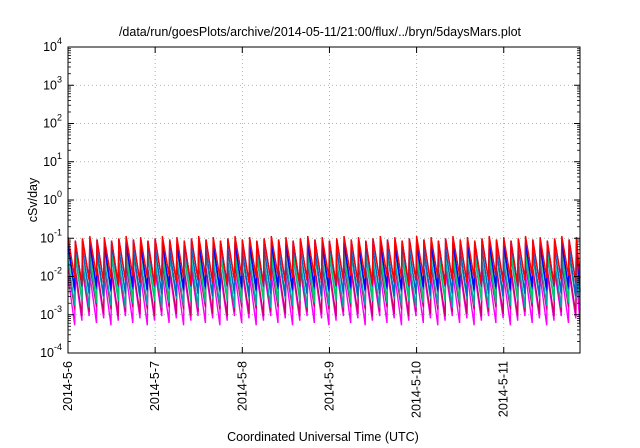  What do you see at coordinates (58, 309) in the screenshot?
I see `y-tick-exponent: -3` at bounding box center [58, 309].